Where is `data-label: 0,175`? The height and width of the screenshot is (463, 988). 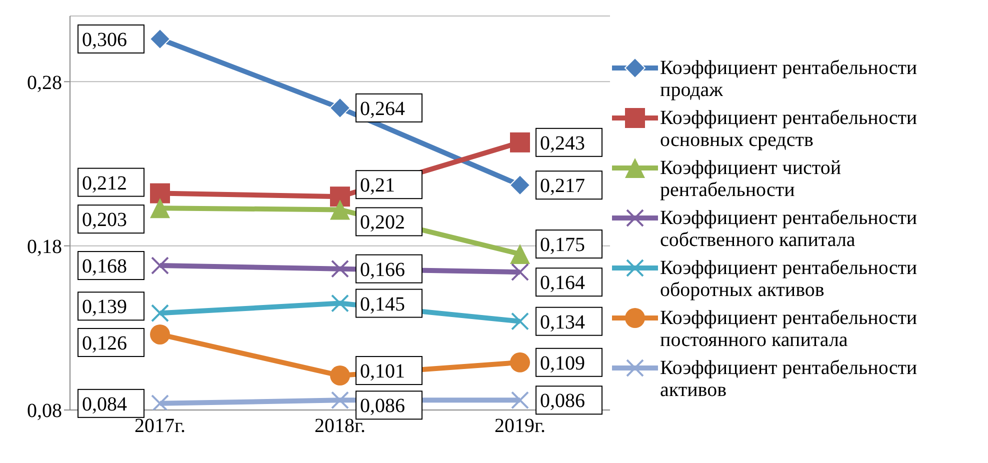 data-label: 0,175 is located at coordinates (562, 245).